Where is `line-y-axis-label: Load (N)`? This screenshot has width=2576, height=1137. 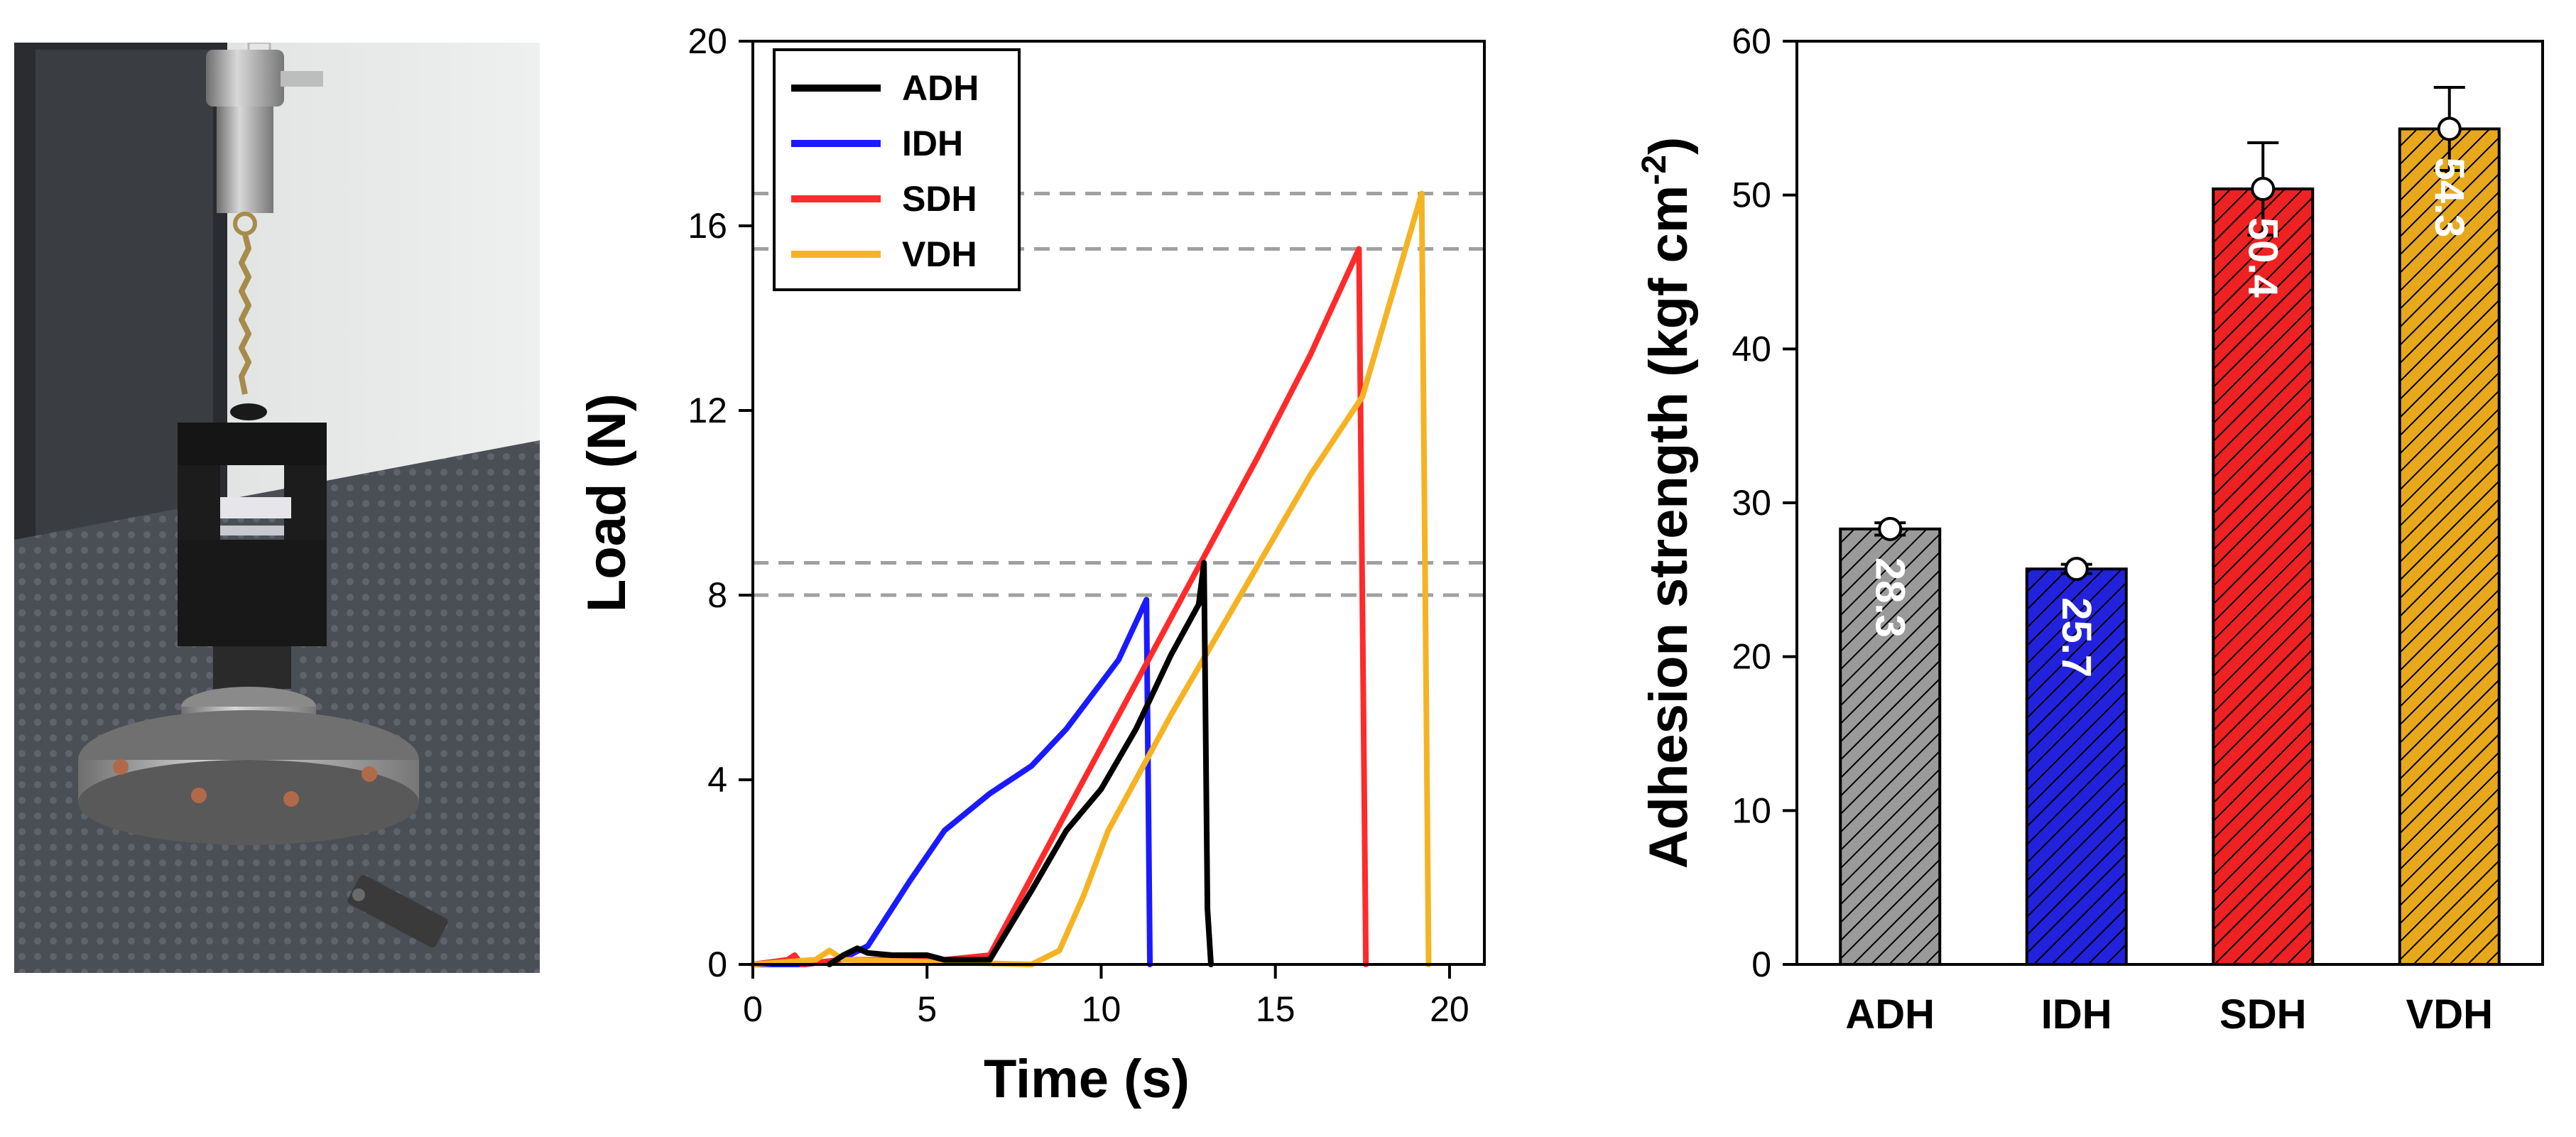 line-y-axis-label: Load (N) is located at coordinates (607, 502).